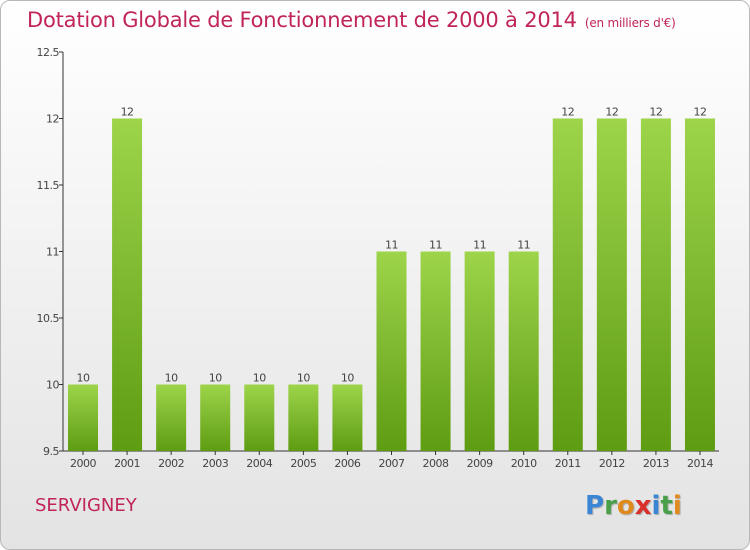 The width and height of the screenshot is (750, 550). Describe the element at coordinates (52, 119) in the screenshot. I see `y-tick-label: 12` at that location.